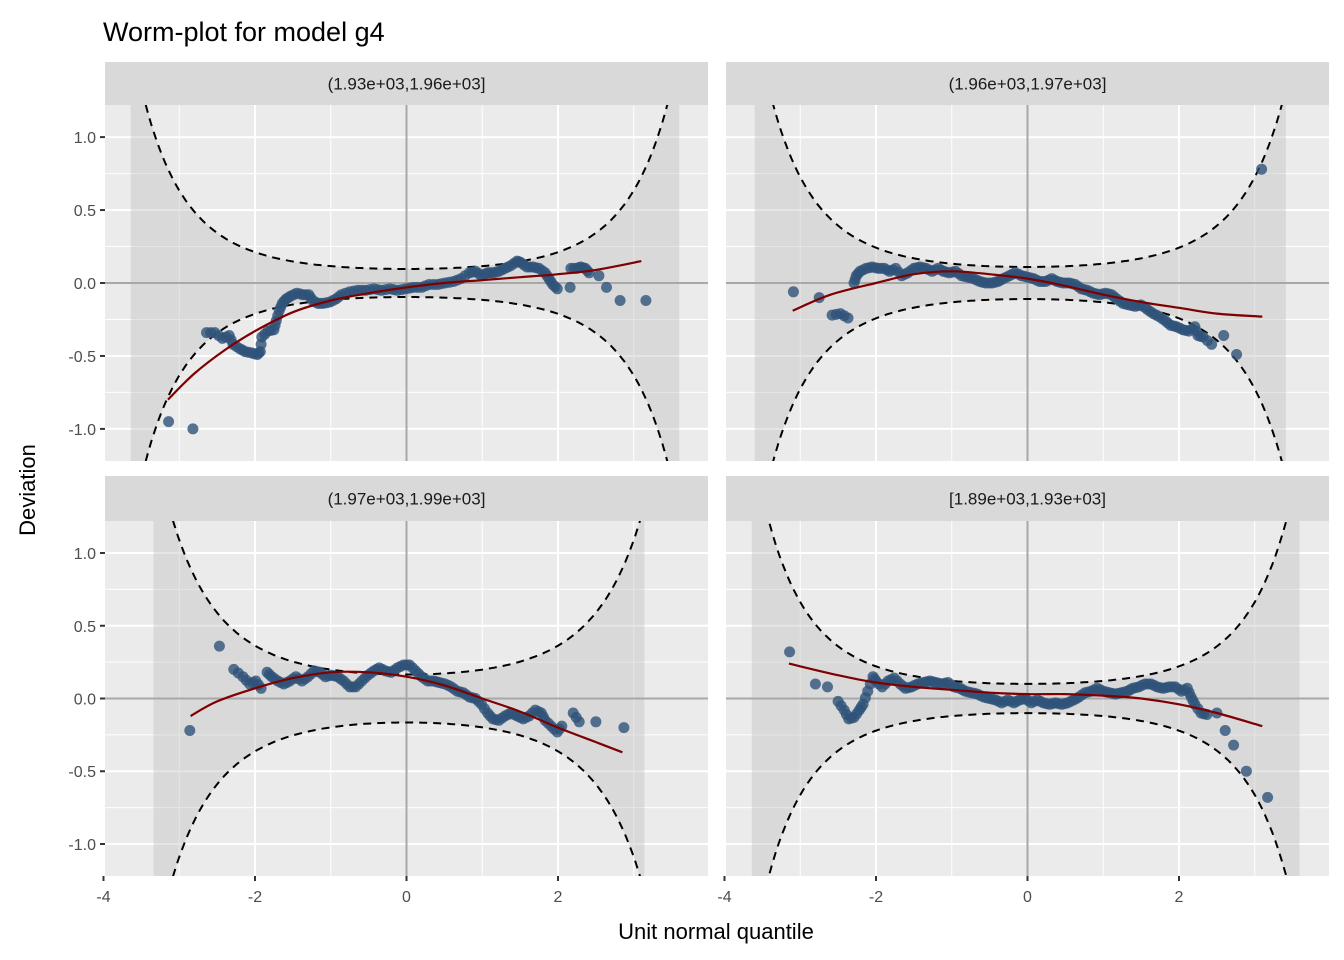 Image resolution: width=1344 pixels, height=960 pixels. What do you see at coordinates (716, 931) in the screenshot?
I see `x-axis-title: Unit normal quantile` at bounding box center [716, 931].